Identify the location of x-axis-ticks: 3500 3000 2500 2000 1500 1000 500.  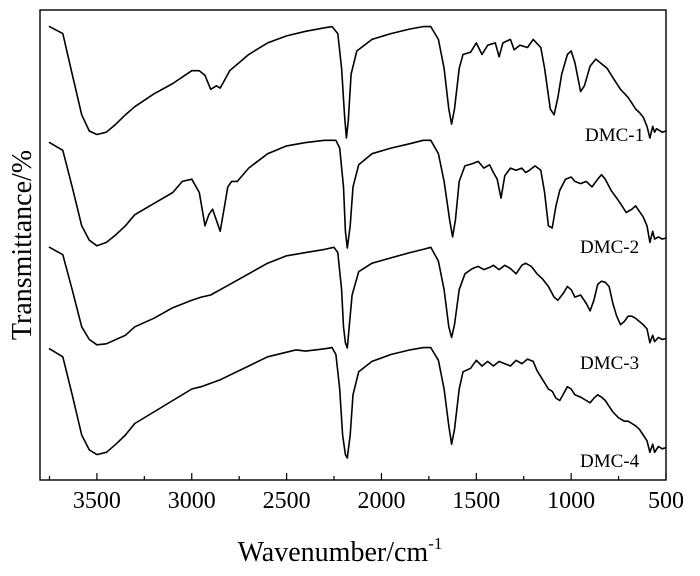
(366, 493).